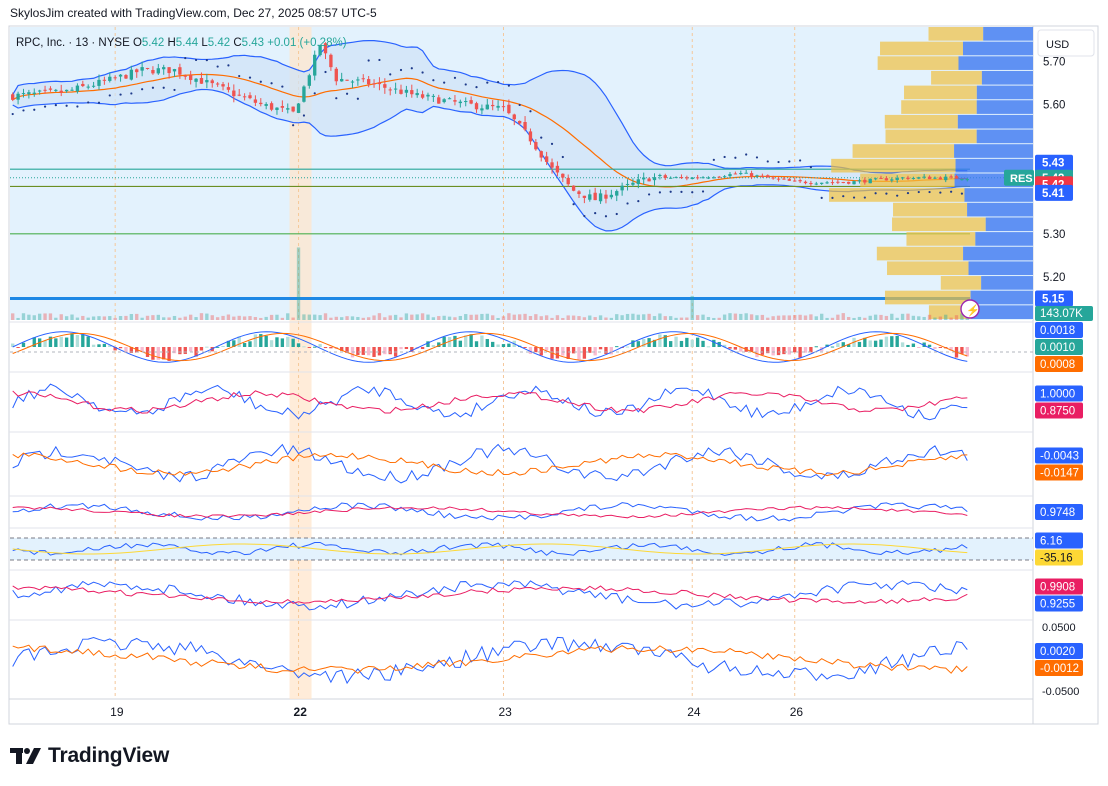 The width and height of the screenshot is (1108, 786). What do you see at coordinates (1054, 106) in the screenshot?
I see `price-tick: 5.60` at bounding box center [1054, 106].